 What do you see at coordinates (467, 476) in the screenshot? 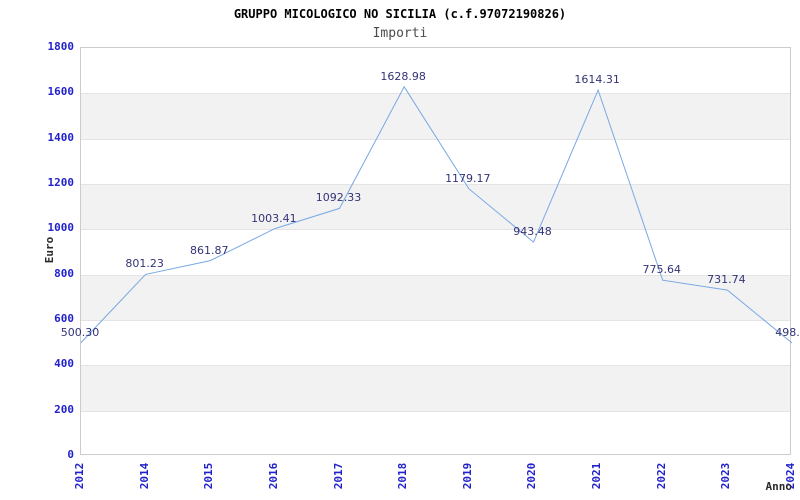
I see `x-tick-label: 2019` at bounding box center [467, 476].